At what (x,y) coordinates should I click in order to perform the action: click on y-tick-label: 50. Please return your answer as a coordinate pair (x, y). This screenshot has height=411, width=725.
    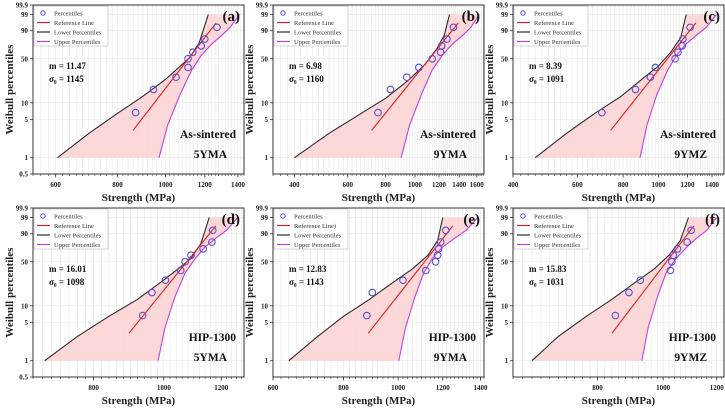
    Looking at the image, I should click on (265, 59).